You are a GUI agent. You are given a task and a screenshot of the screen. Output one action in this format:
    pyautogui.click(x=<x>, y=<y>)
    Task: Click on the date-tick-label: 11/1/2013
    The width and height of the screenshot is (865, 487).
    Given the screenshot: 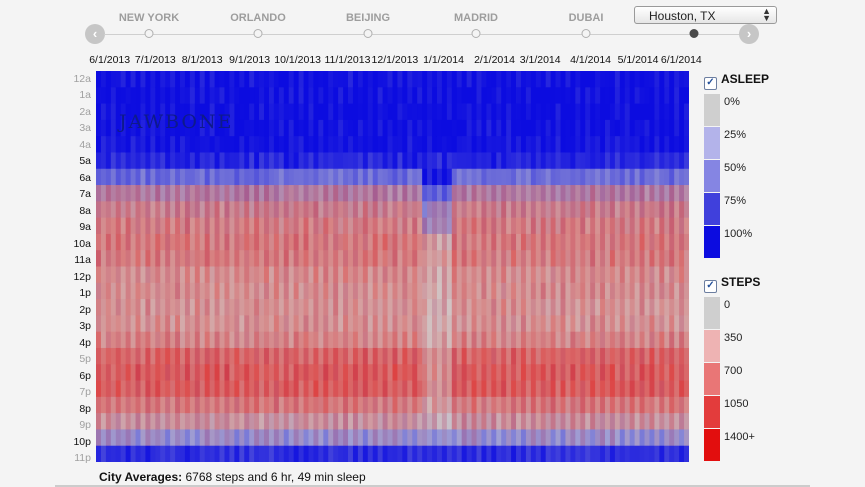 What is the action you would take?
    pyautogui.click(x=347, y=60)
    